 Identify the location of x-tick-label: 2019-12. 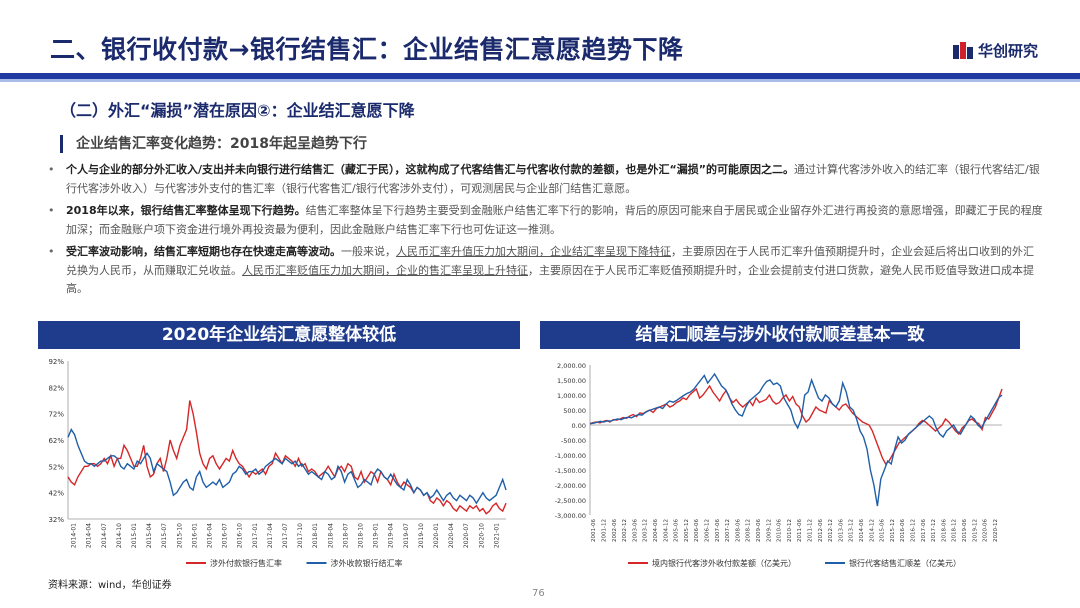
(975, 530).